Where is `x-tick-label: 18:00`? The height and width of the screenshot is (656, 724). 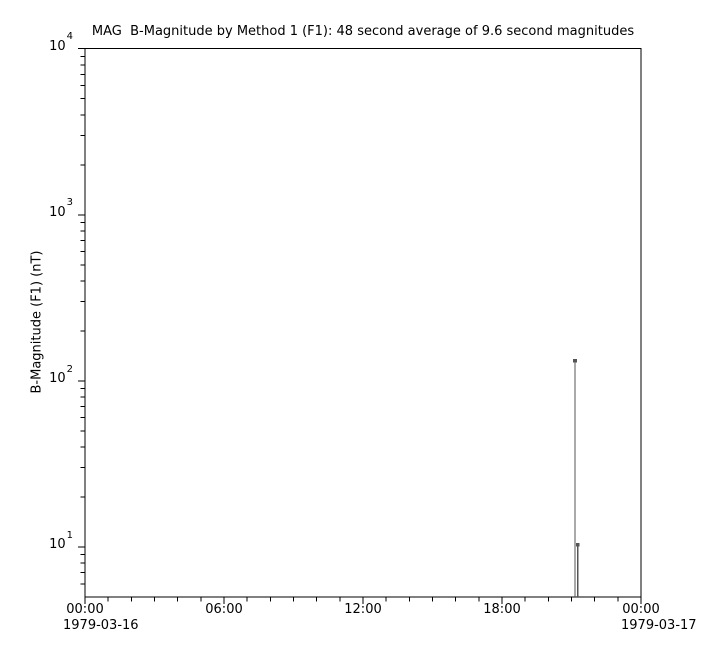
x-tick-label: 18:00 is located at coordinates (502, 609).